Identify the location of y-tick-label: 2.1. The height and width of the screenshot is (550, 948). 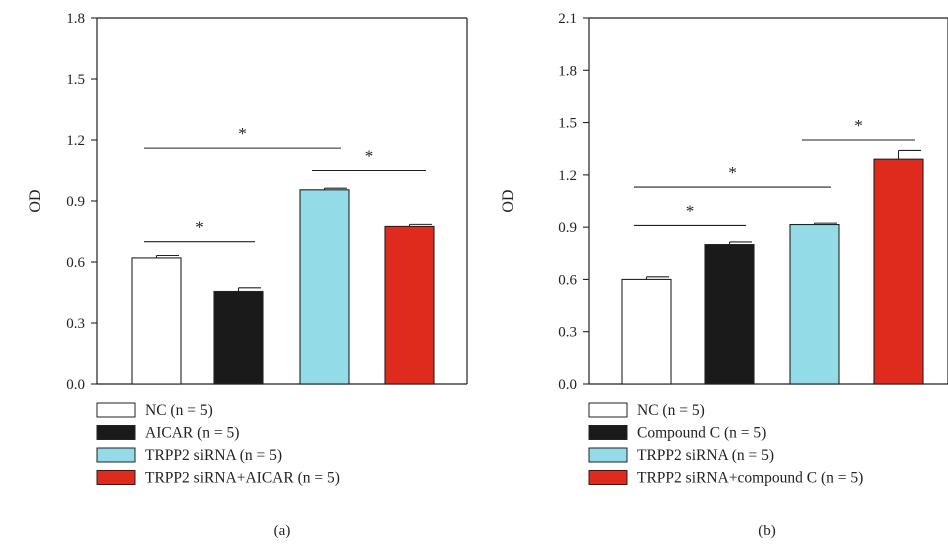
(567, 19).